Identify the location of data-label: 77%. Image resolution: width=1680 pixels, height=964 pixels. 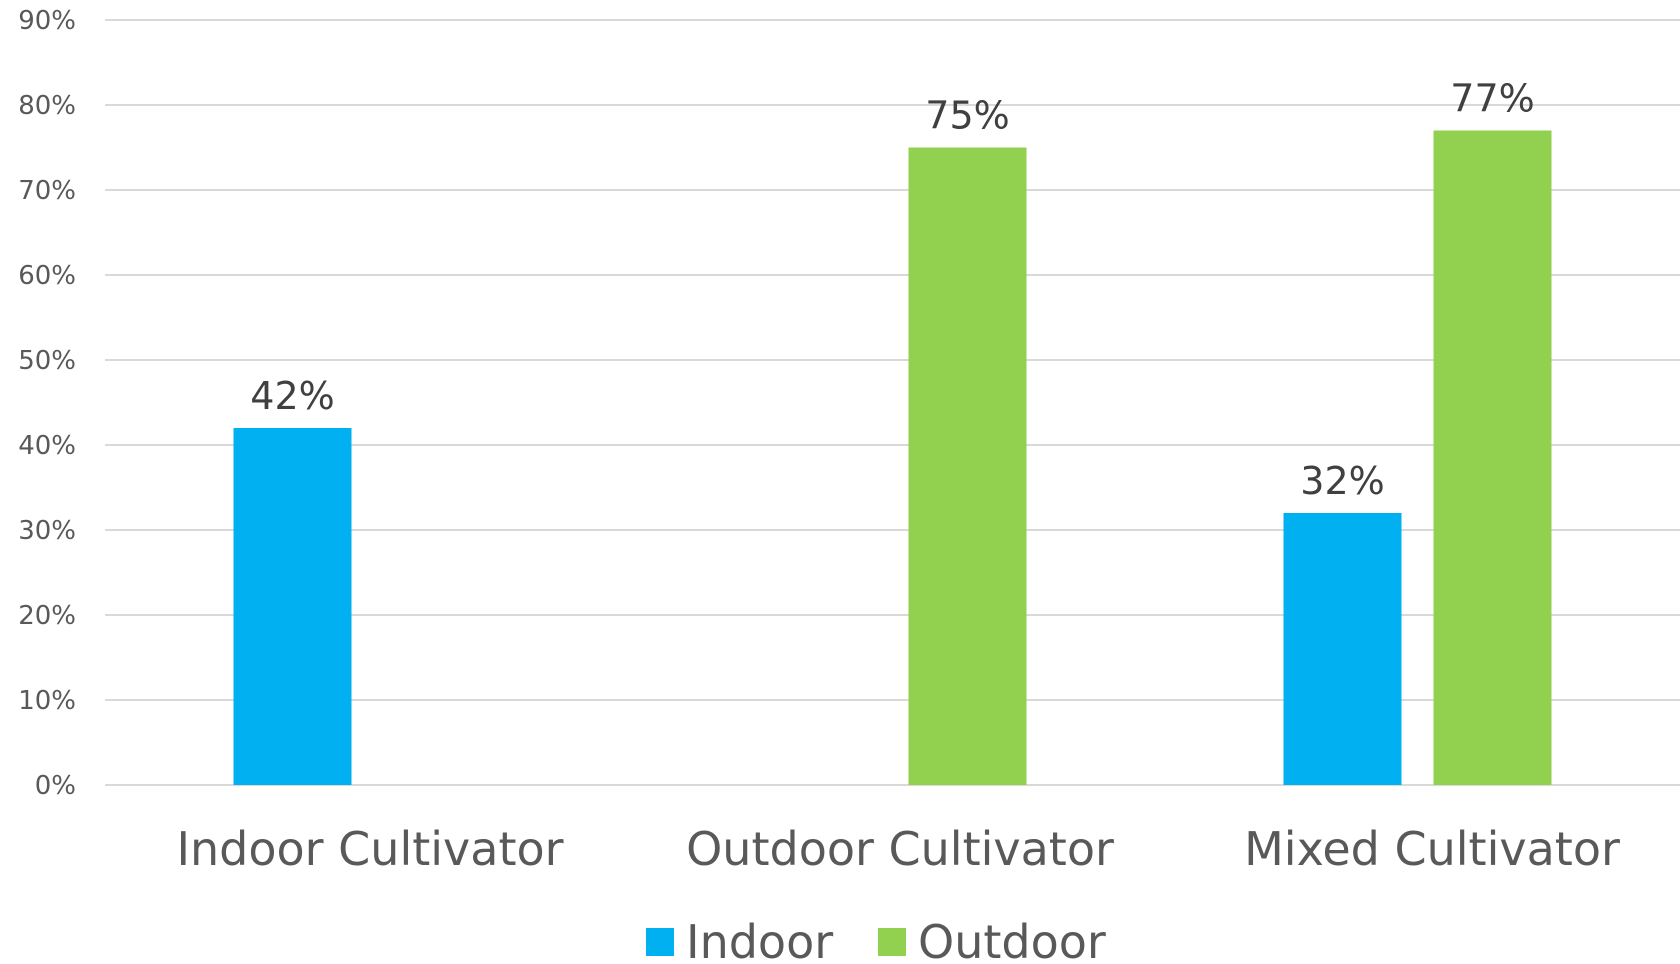
(1492, 99).